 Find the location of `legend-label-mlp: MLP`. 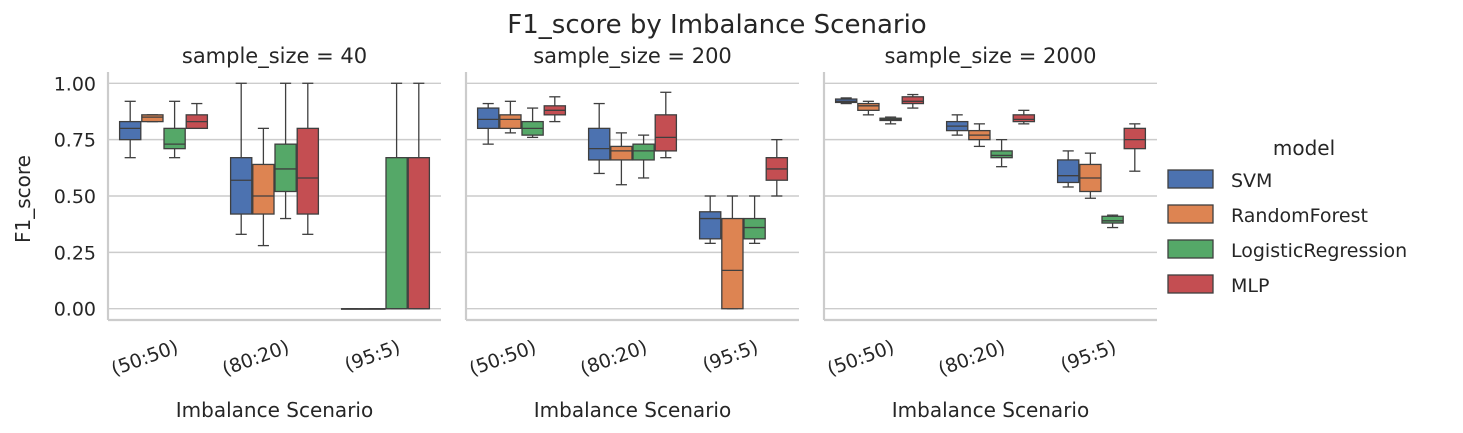

legend-label-mlp: MLP is located at coordinates (1250, 286).